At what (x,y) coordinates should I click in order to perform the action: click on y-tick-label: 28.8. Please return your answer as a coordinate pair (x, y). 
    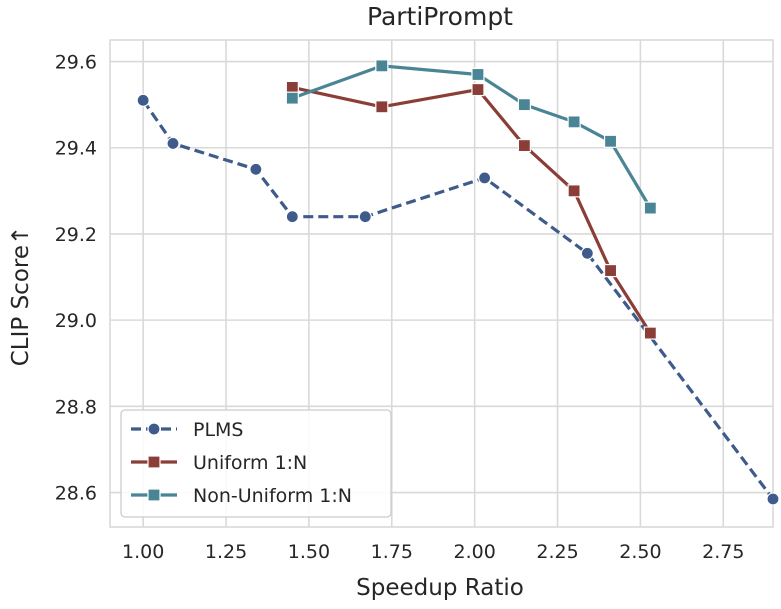
    Looking at the image, I should click on (76, 407).